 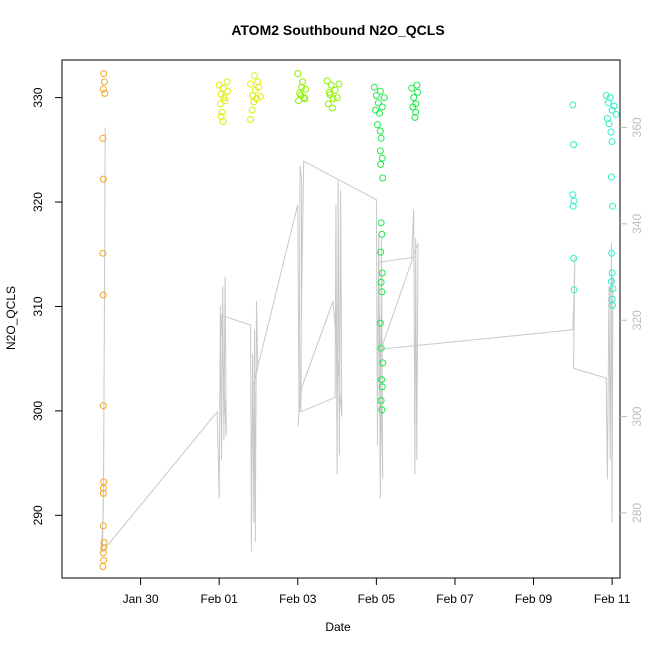 I want to click on y2-axis: 280 300 320 340 360, so click(x=632, y=320).